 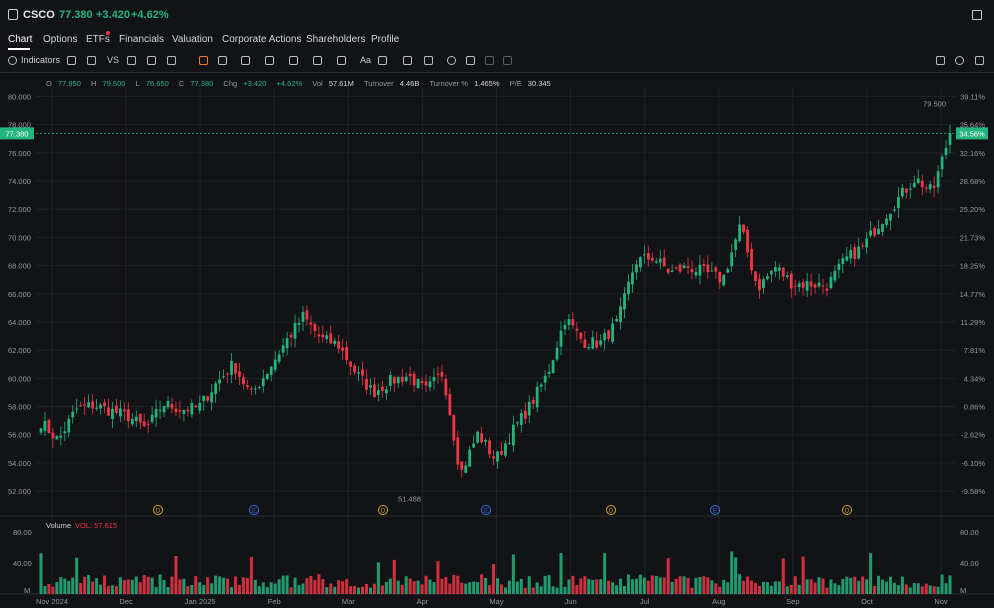 I want to click on tab-corporate-actions: Corporate Actions, so click(x=262, y=39).